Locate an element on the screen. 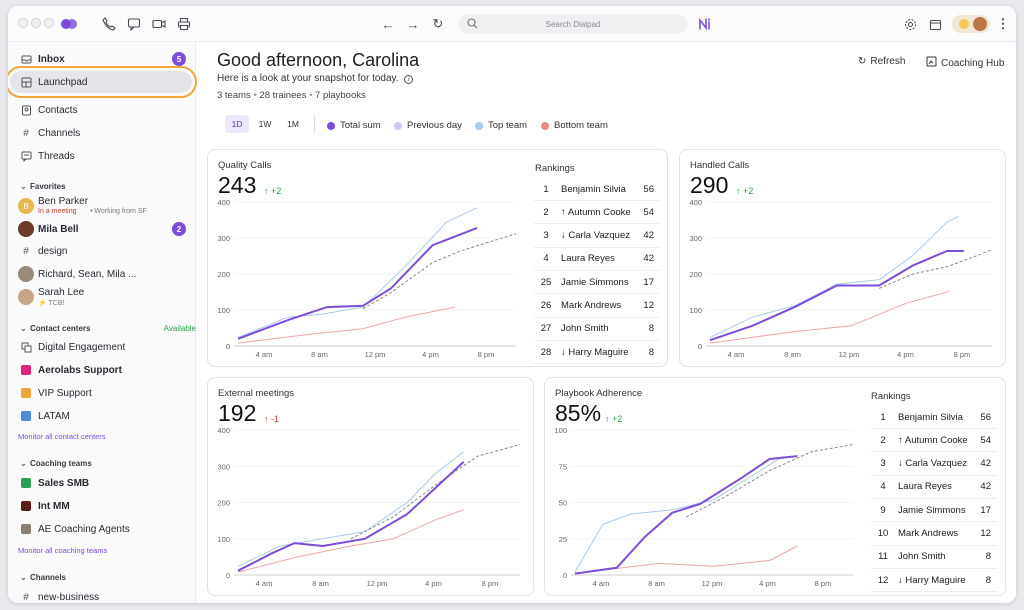 Image resolution: width=1024 pixels, height=610 pixels. favorite-item-mila-bell: Mila Bell 2 is located at coordinates (102, 229).